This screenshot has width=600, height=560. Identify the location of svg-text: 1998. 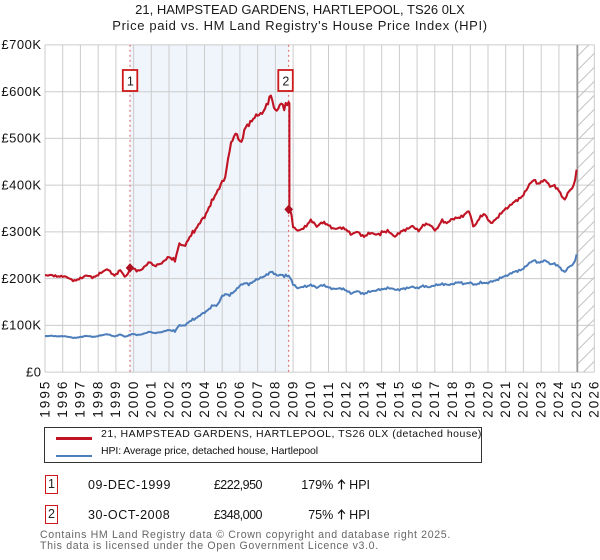
(98, 399).